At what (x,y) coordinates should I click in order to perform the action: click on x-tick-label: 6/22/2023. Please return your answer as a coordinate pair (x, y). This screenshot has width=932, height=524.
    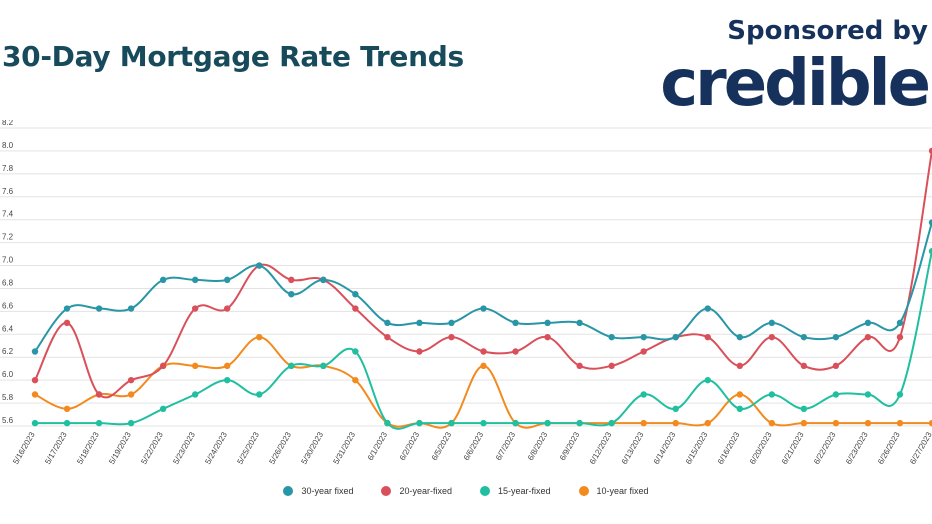
    Looking at the image, I should click on (825, 448).